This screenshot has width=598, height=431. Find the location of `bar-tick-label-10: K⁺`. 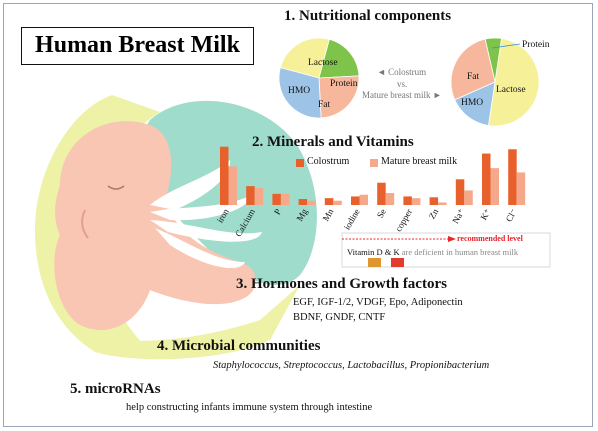

bar-tick-label-10: K⁺ is located at coordinates (485, 214).